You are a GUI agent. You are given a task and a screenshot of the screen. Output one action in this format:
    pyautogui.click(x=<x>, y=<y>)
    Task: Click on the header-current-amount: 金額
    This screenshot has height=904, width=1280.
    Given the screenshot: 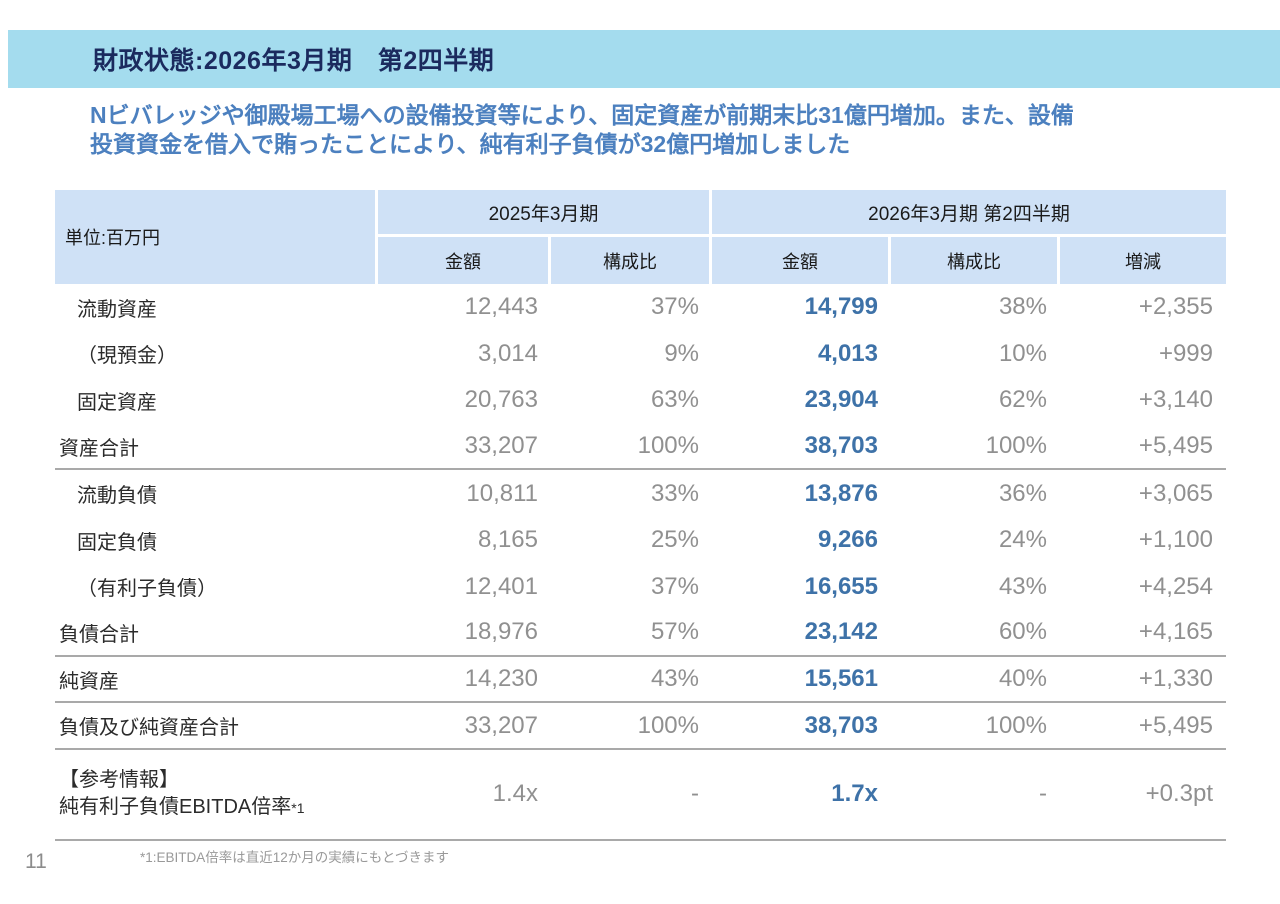 What is the action you would take?
    pyautogui.click(x=800, y=260)
    